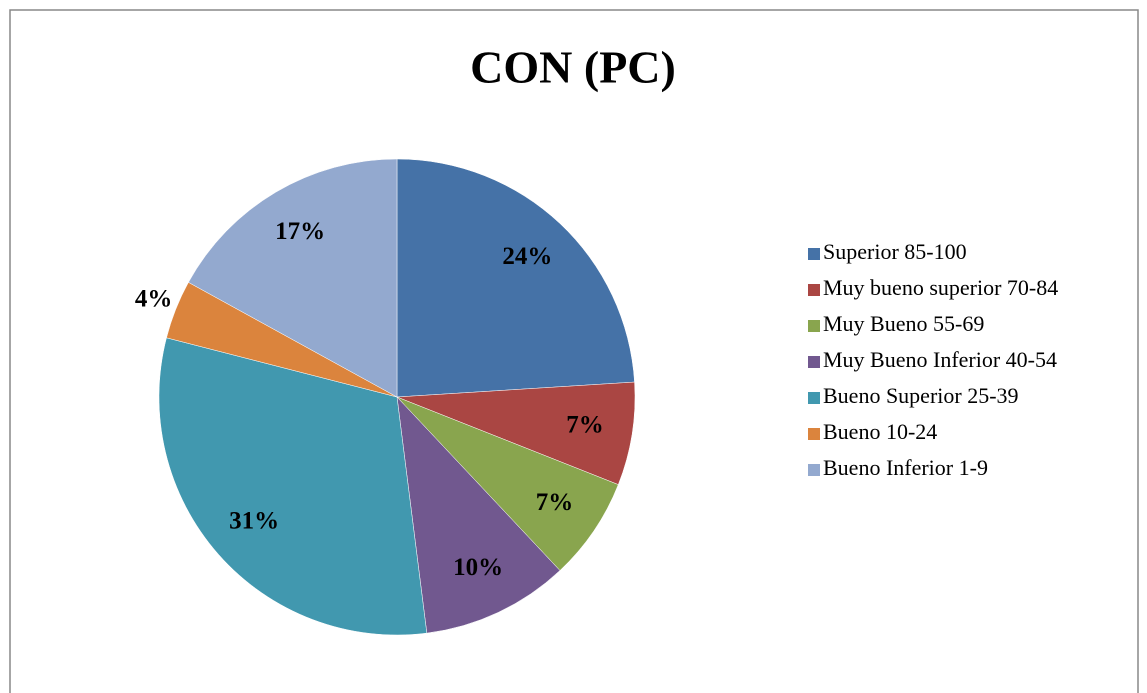 Image resolution: width=1147 pixels, height=693 pixels. I want to click on legend-label: Muy Bueno Inferior 40-54, so click(940, 359).